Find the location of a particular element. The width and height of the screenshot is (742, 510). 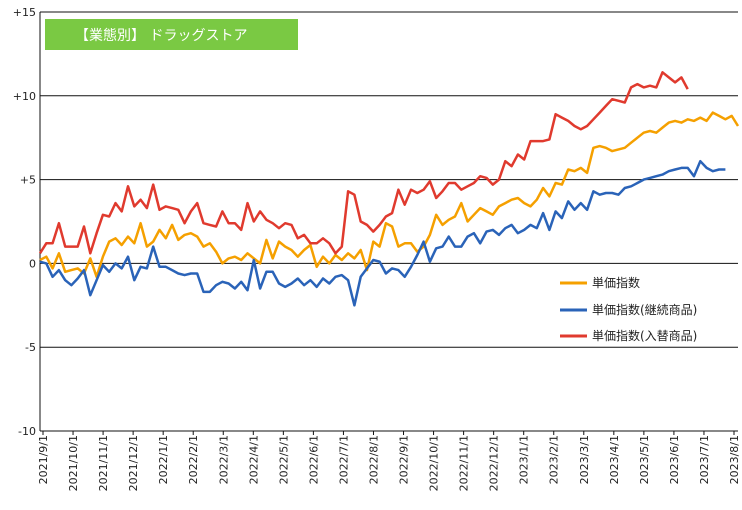

y-tick-label: 0 is located at coordinates (32, 263).